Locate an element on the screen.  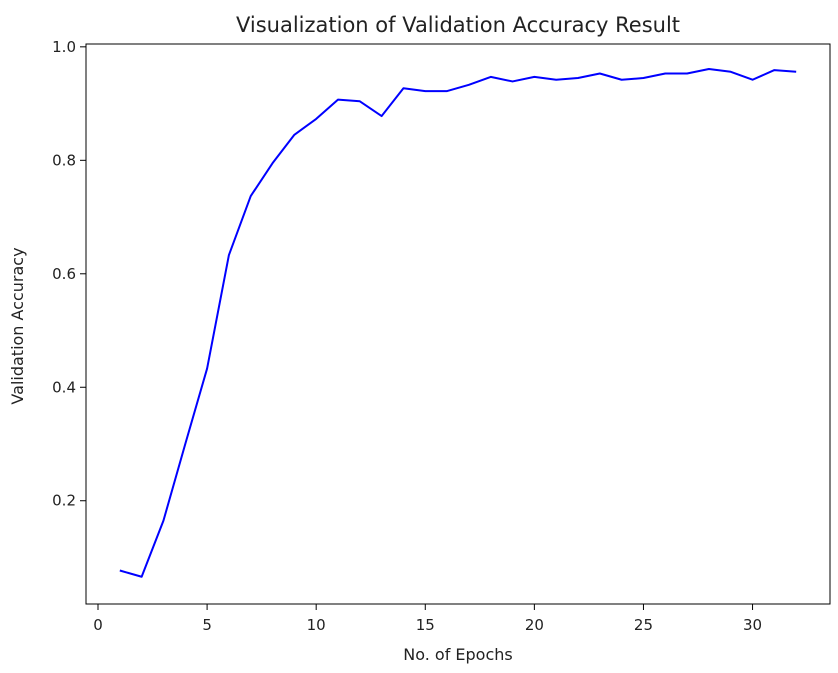
y-tick-label: 0.8 is located at coordinates (64, 160).